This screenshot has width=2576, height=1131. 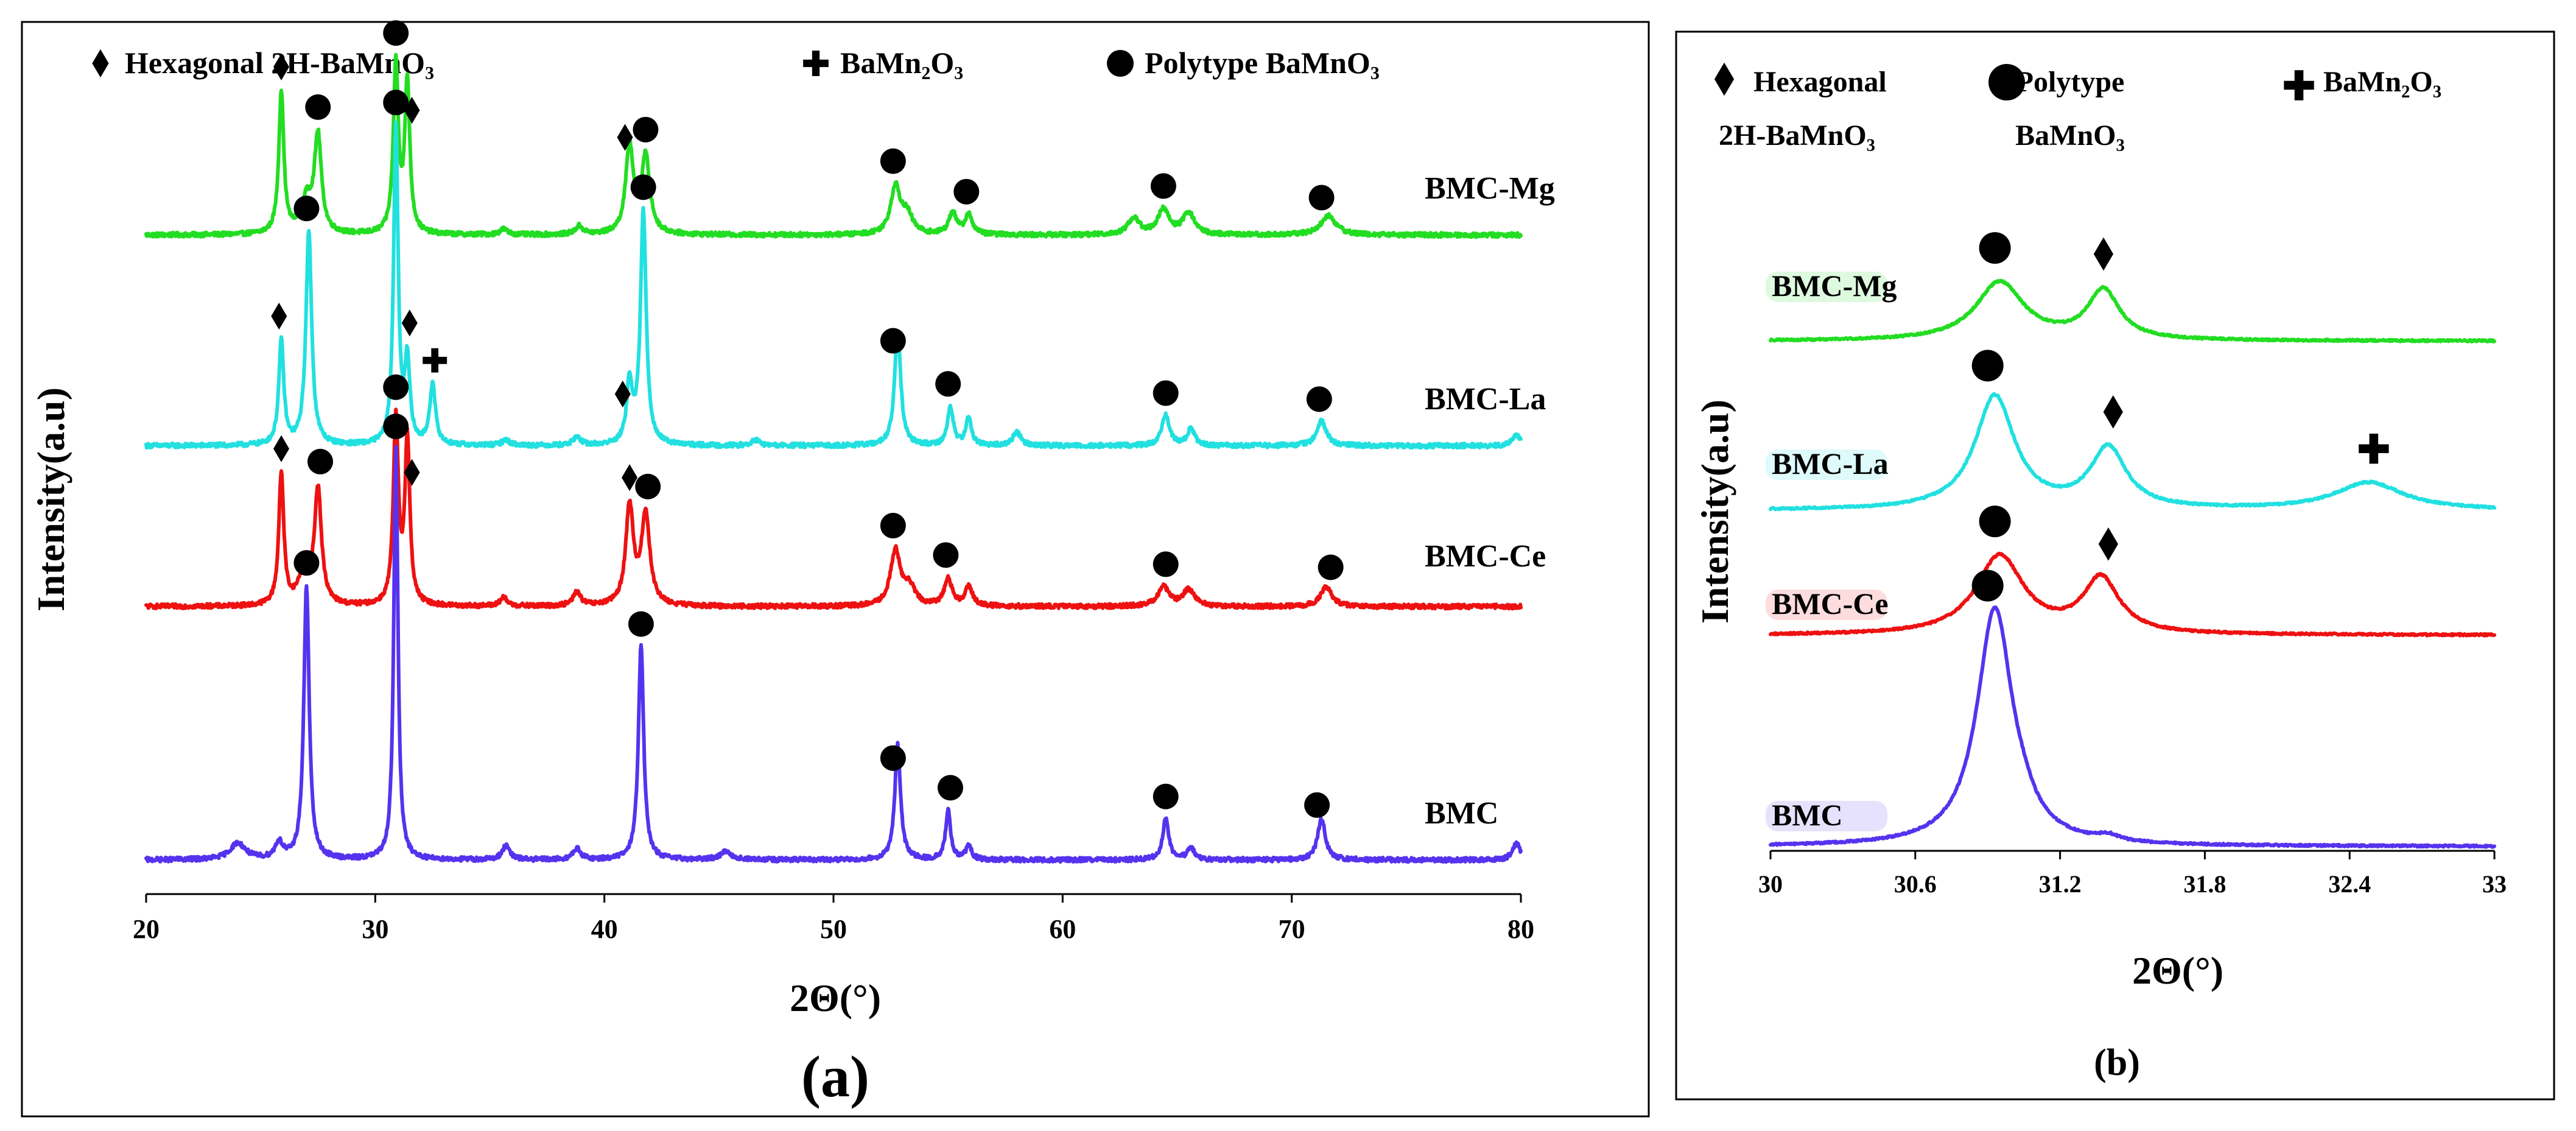 What do you see at coordinates (50, 499) in the screenshot?
I see `panel-a-y-axis-label: Intensity(a.u)` at bounding box center [50, 499].